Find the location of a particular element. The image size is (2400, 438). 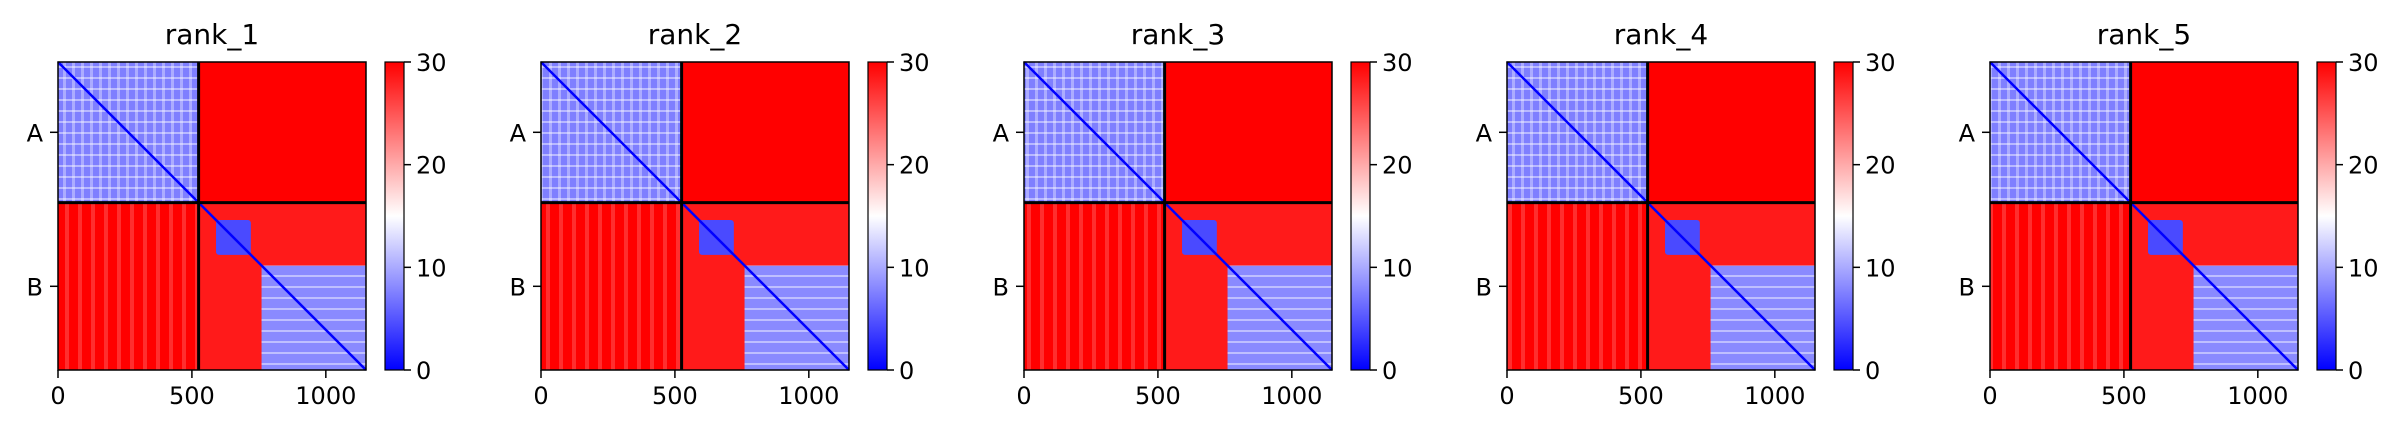

panel-title: rank_1 is located at coordinates (212, 34).